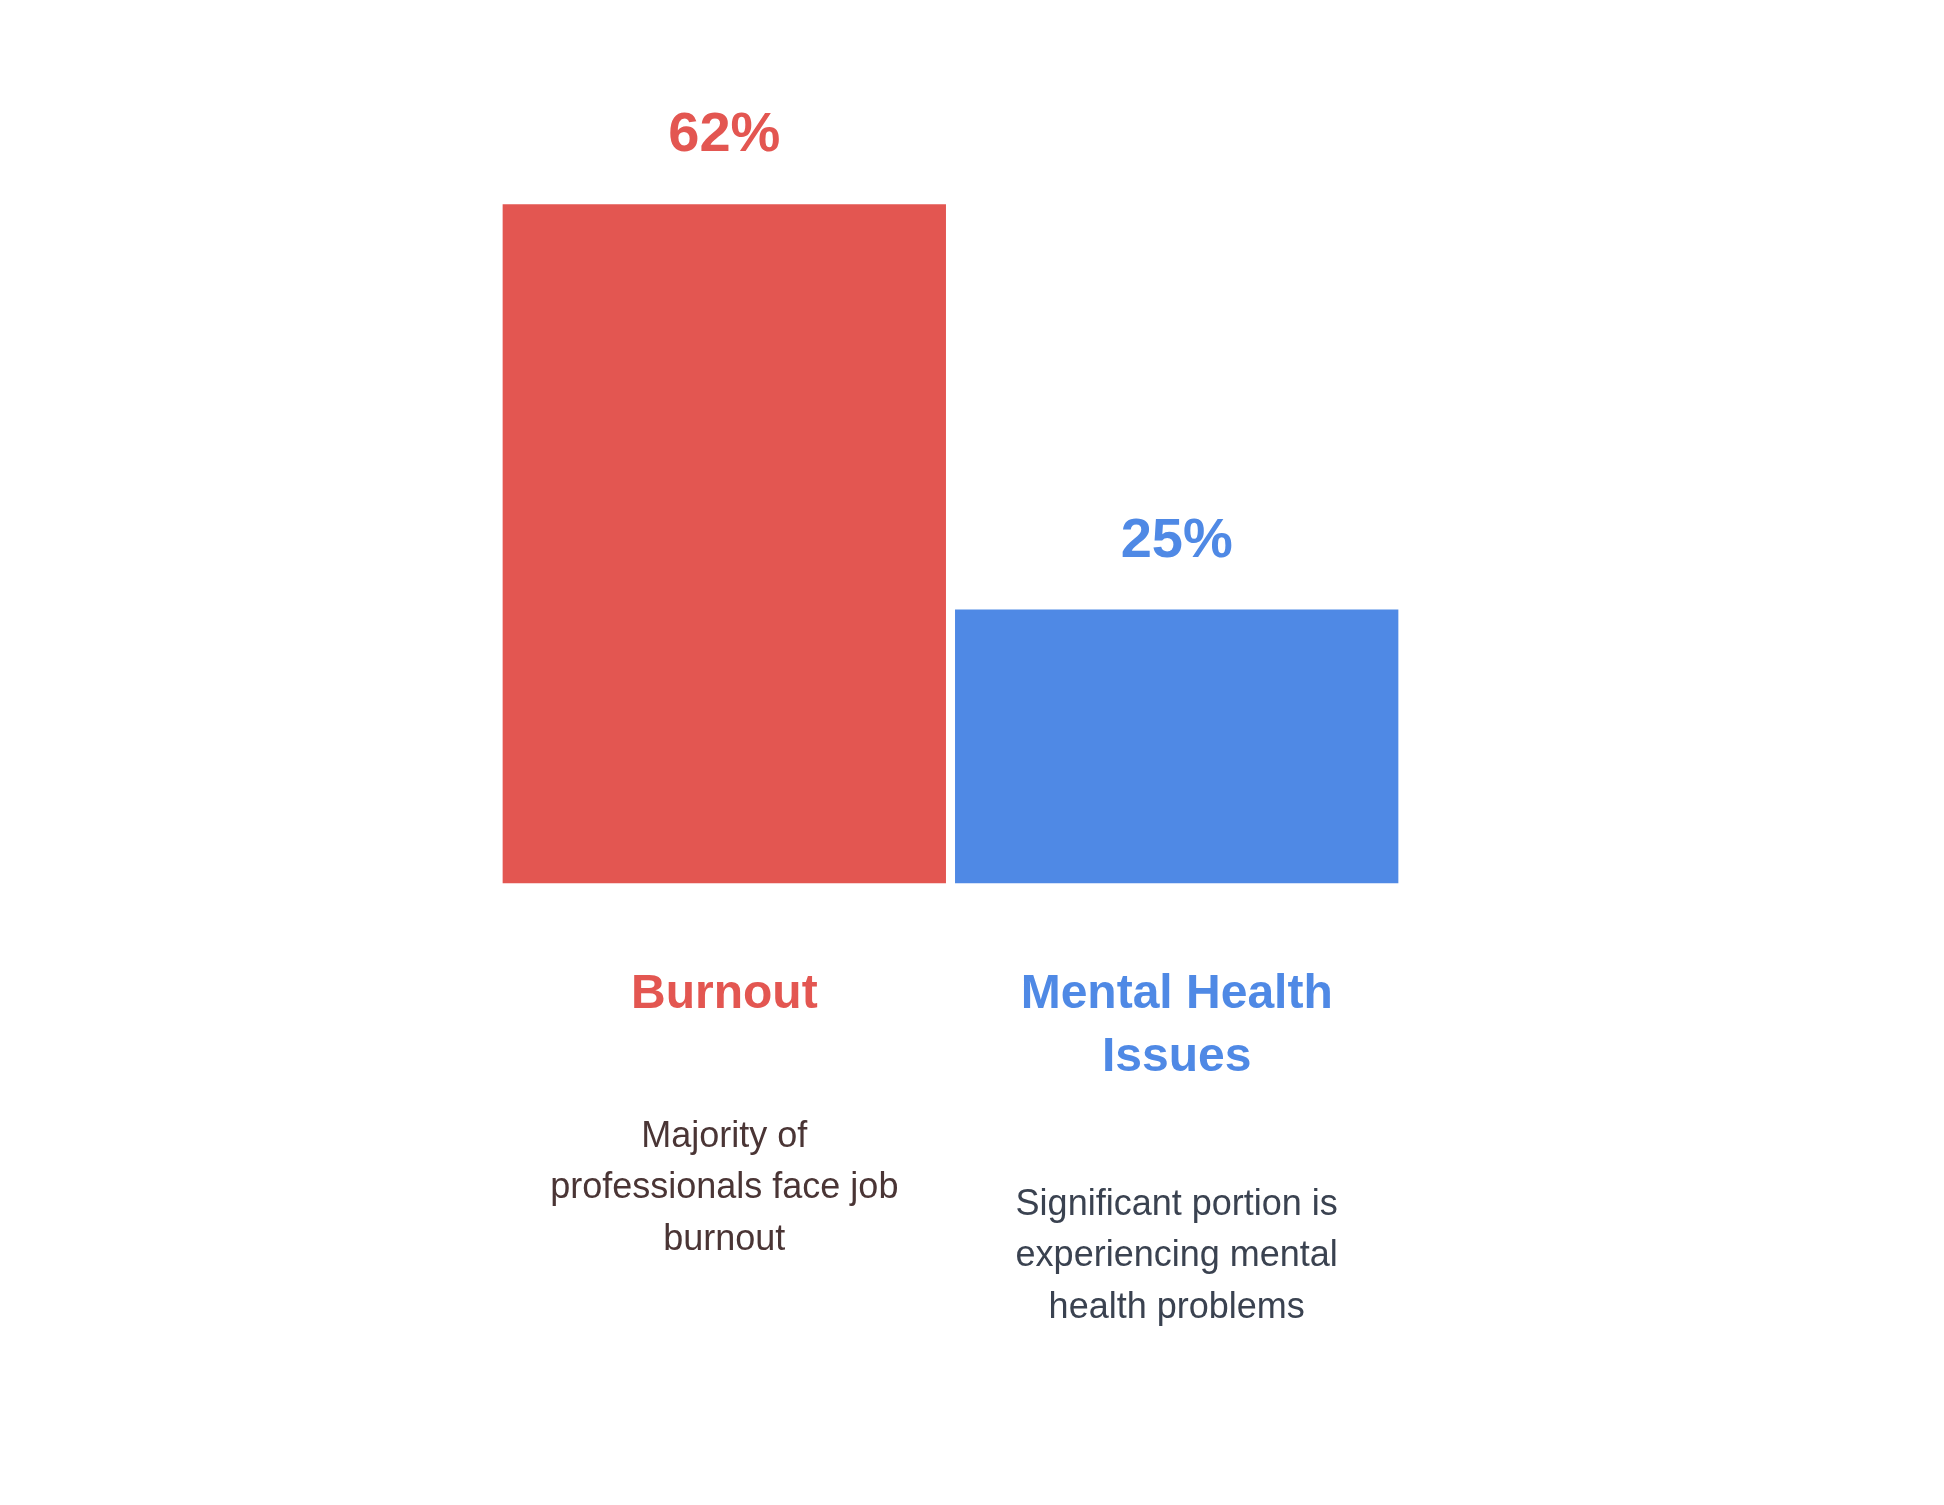 Image resolution: width=1944 pixels, height=1505 pixels. What do you see at coordinates (1176, 537) in the screenshot?
I see `data-label: 25%` at bounding box center [1176, 537].